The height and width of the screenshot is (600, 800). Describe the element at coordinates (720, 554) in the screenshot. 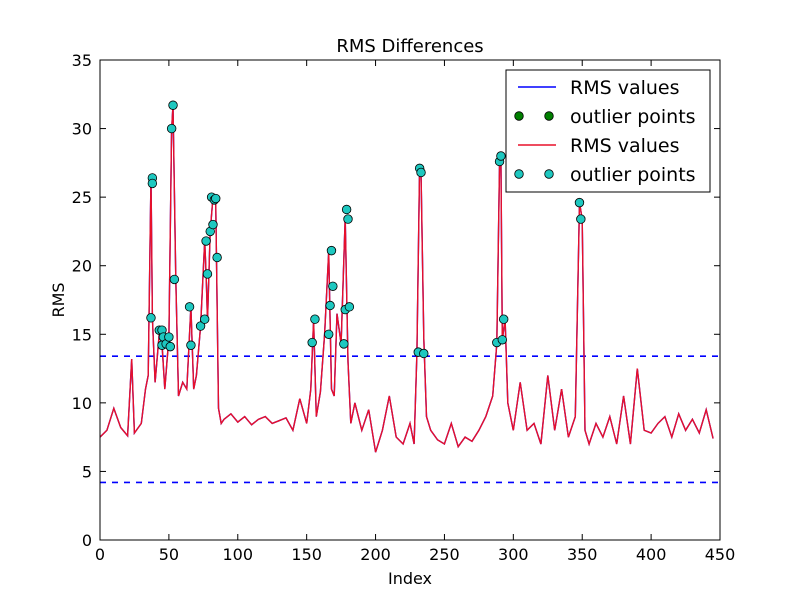

I see `x-tick-label: 450` at that location.